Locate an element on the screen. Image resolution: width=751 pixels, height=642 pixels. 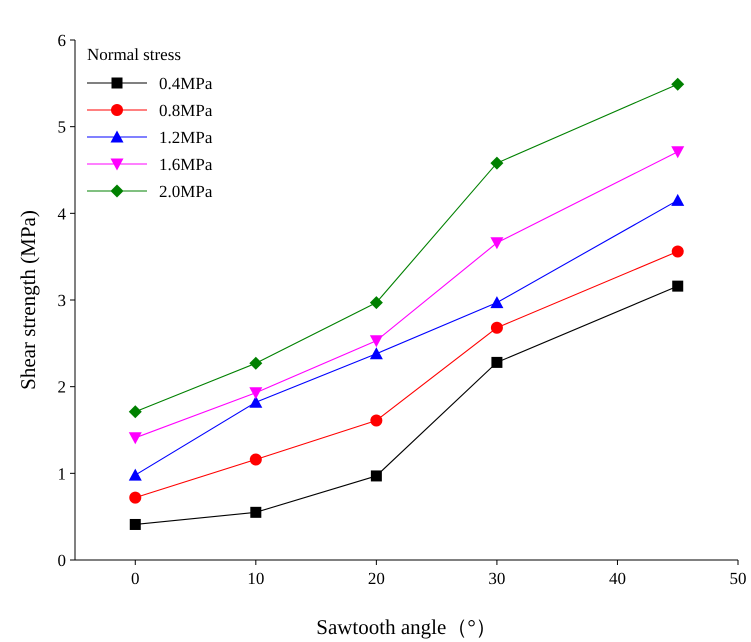
y-tick-label: 6 is located at coordinates (62, 40).